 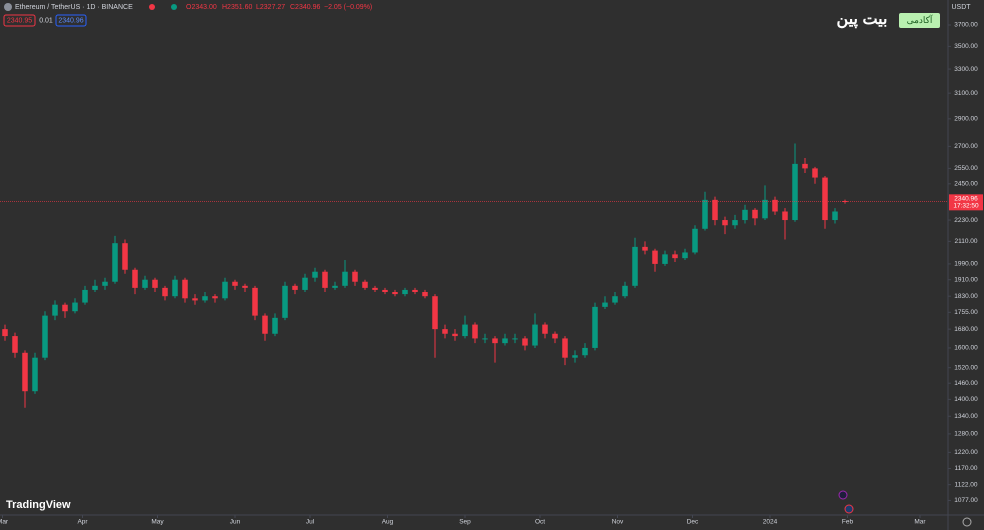 I want to click on y-tick-label: 1340.00, so click(x=966, y=416).